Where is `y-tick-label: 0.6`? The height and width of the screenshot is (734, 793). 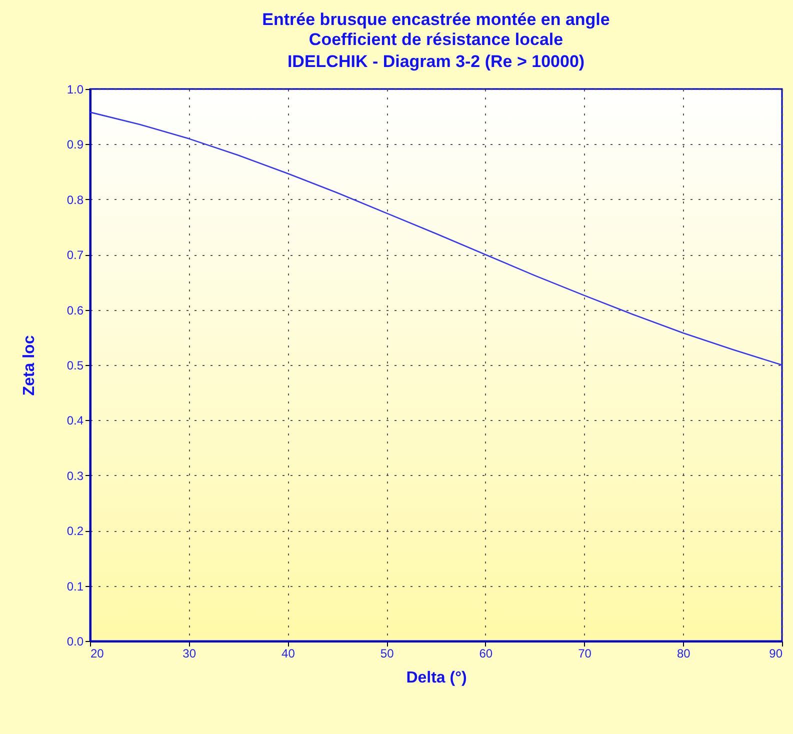
y-tick-label: 0.6 is located at coordinates (75, 310).